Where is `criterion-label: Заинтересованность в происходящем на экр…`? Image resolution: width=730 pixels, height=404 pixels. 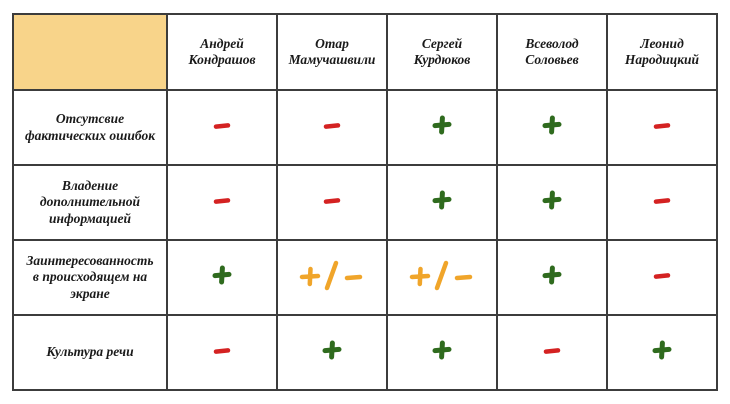 criterion-label: Заинтересованность в происходящем на экр… is located at coordinates (90, 277).